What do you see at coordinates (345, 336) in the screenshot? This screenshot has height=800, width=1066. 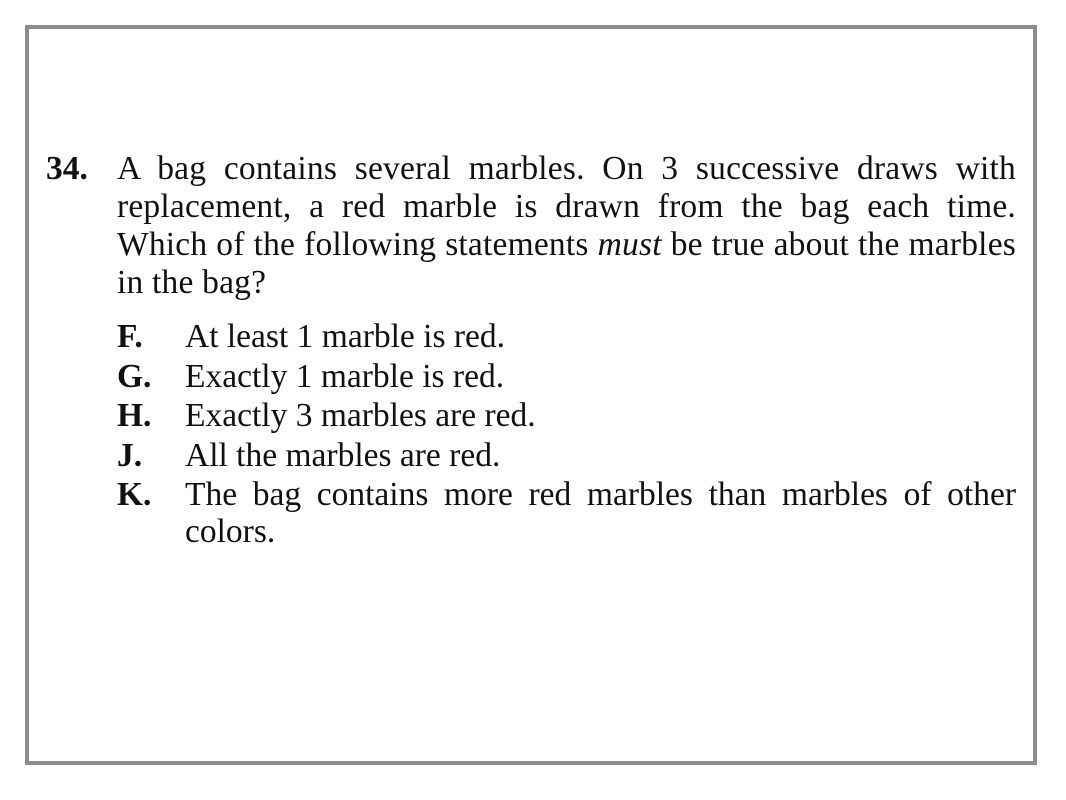 I see `choice-text: At least 1 marble is red.` at bounding box center [345, 336].